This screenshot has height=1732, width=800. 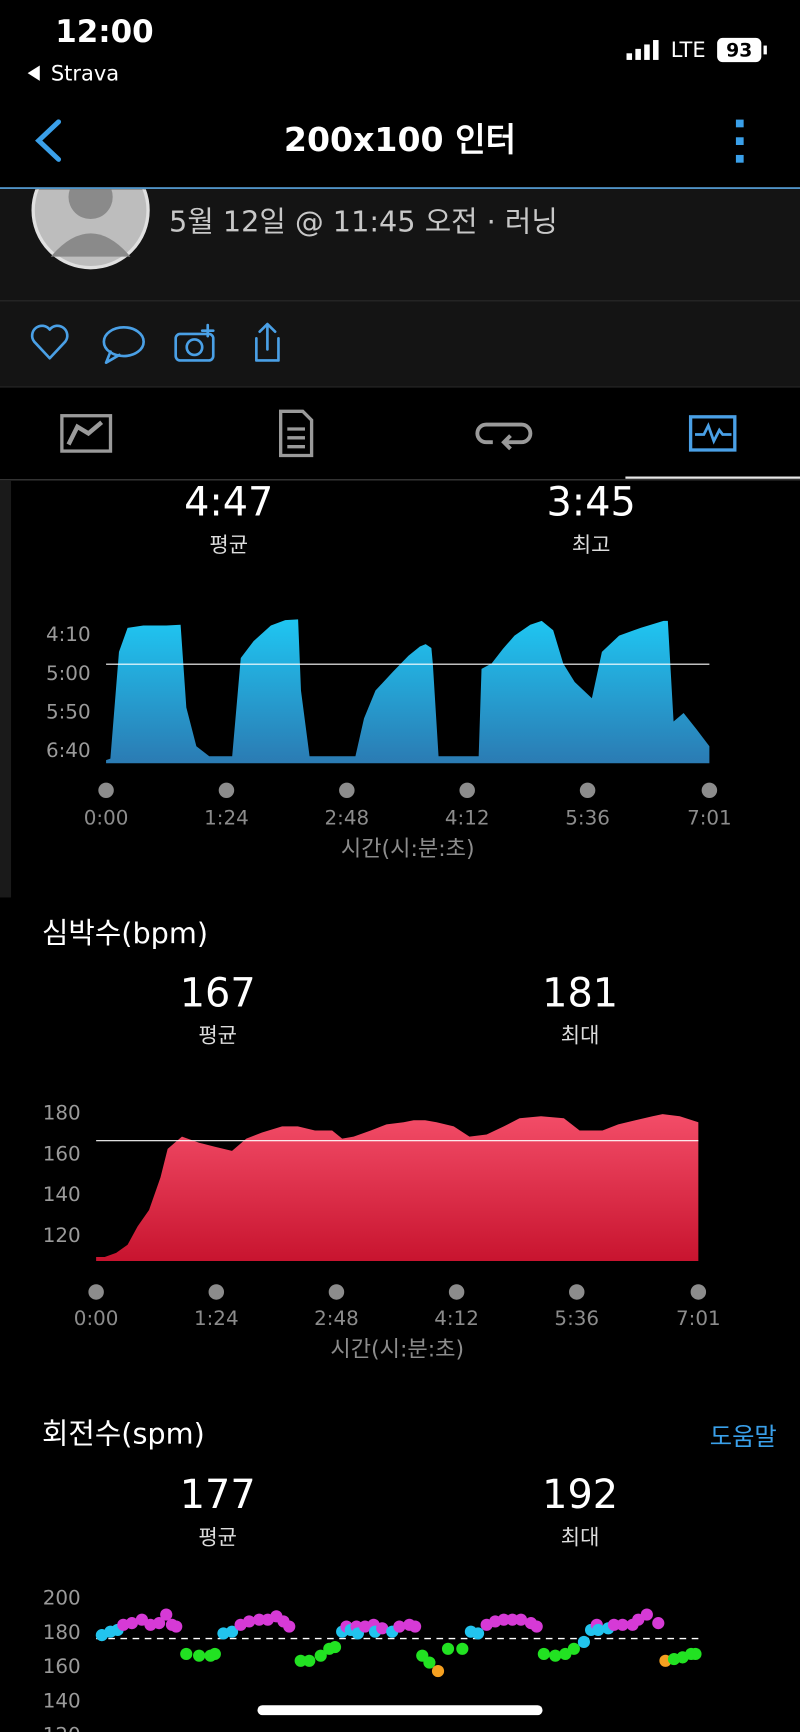 I want to click on back-button, so click(x=48, y=140).